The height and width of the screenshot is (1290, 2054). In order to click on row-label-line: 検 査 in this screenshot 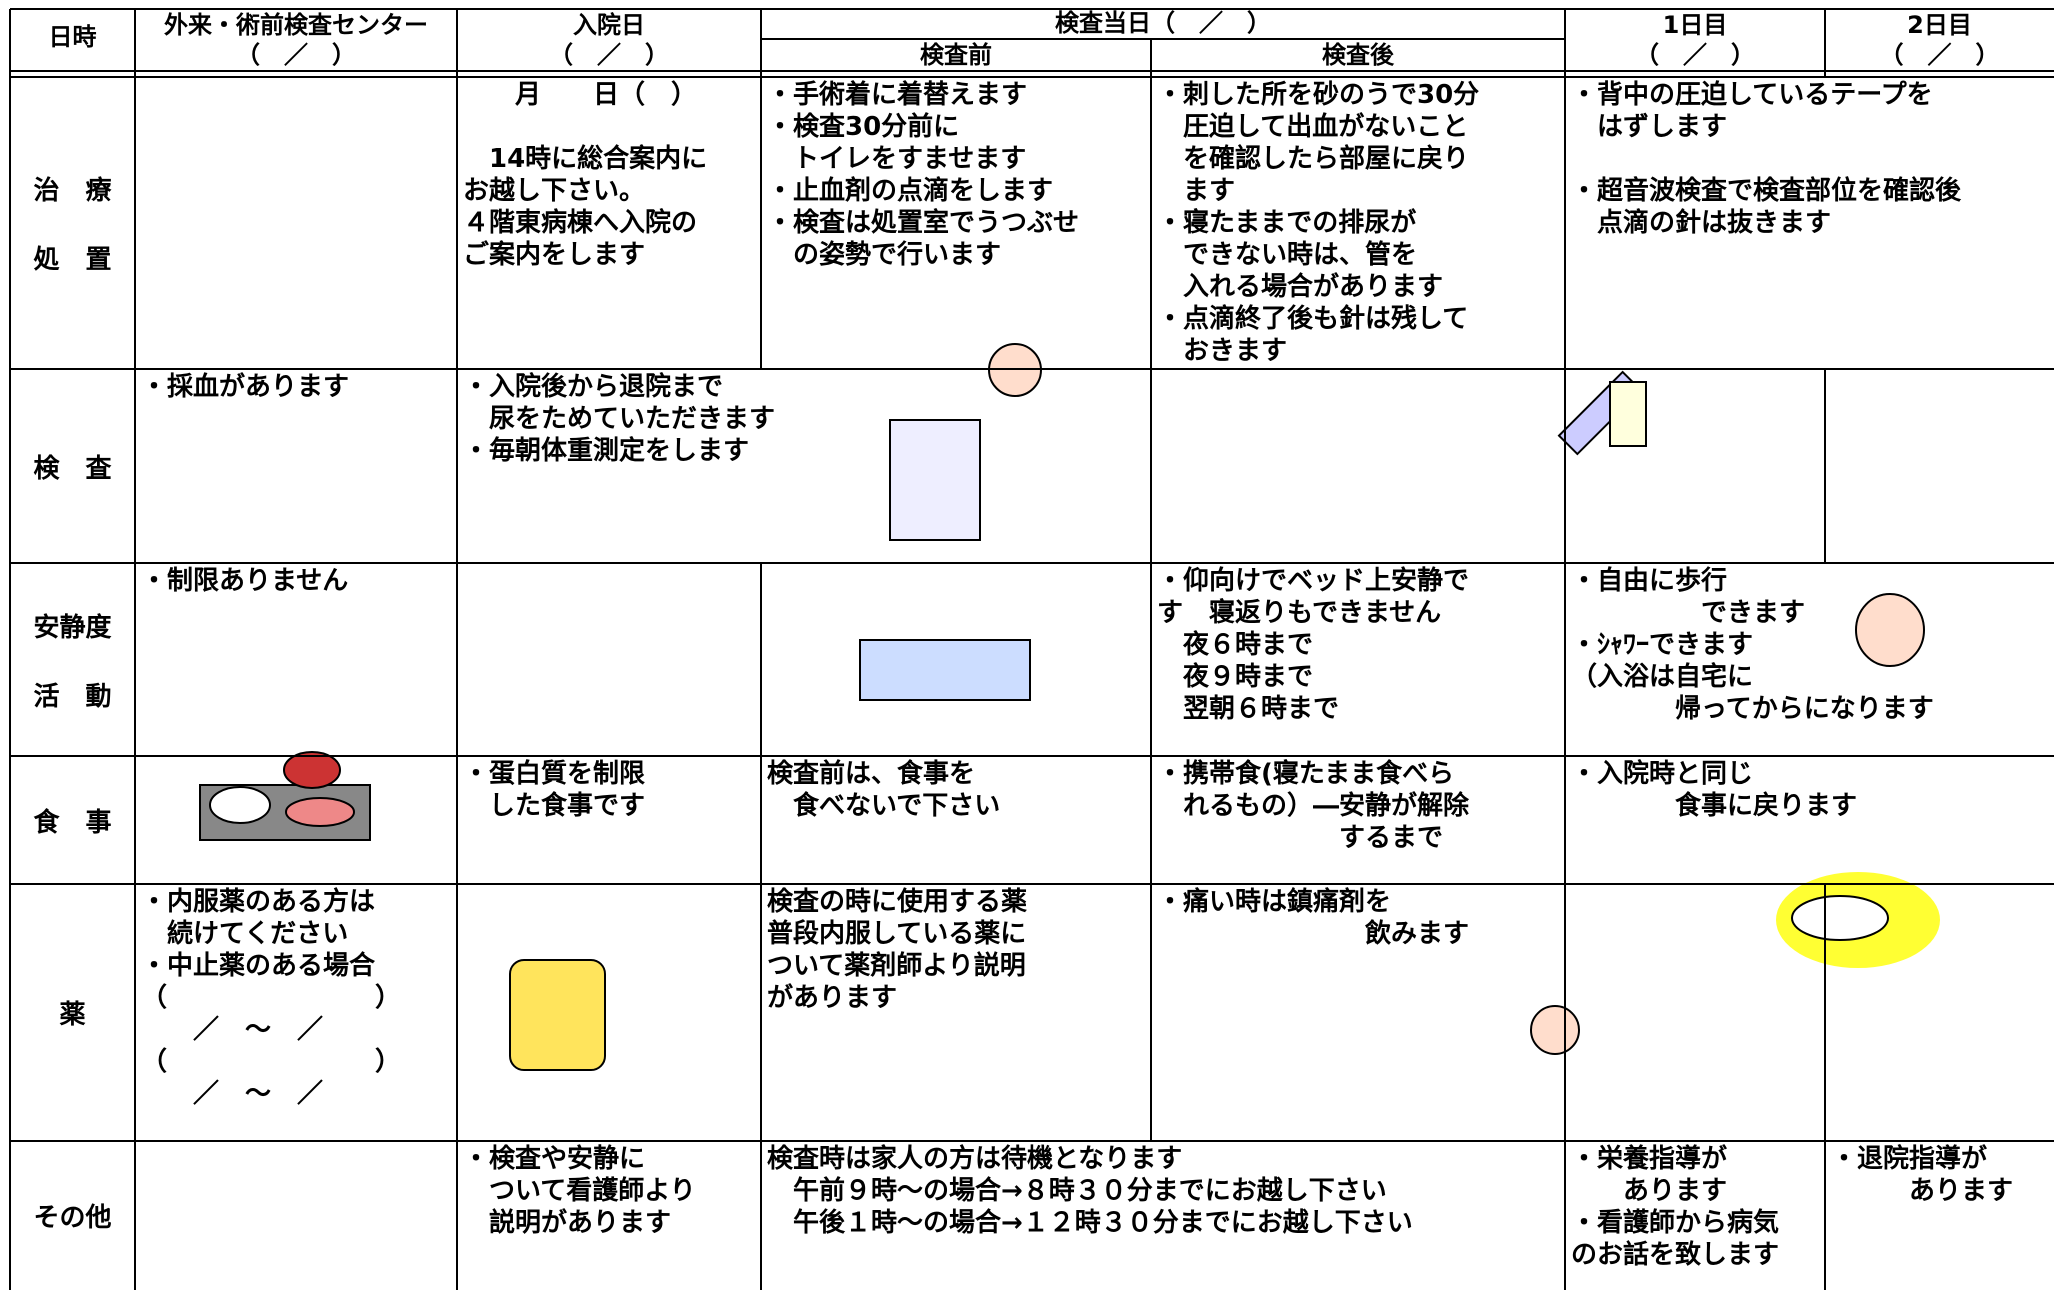, I will do `click(72, 468)`.